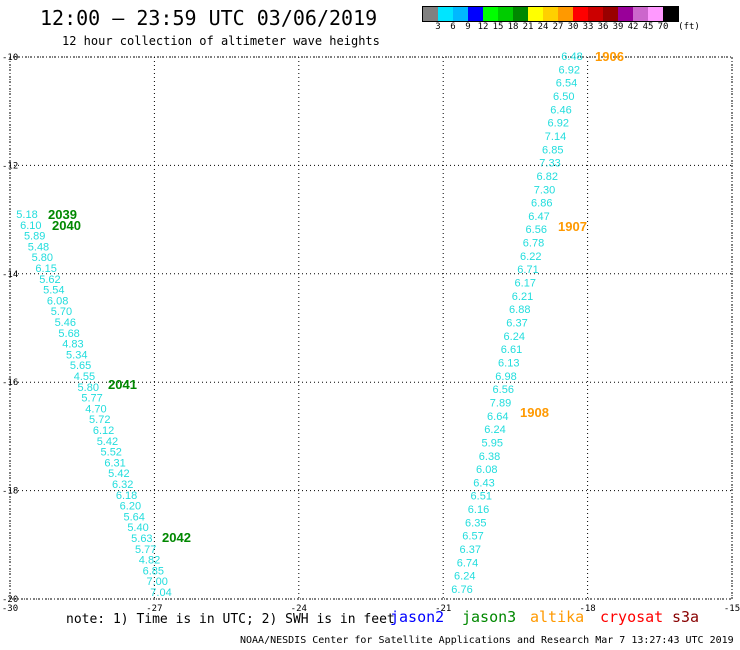  What do you see at coordinates (573, 27) in the screenshot?
I see `color-scale-tick: 30` at bounding box center [573, 27].